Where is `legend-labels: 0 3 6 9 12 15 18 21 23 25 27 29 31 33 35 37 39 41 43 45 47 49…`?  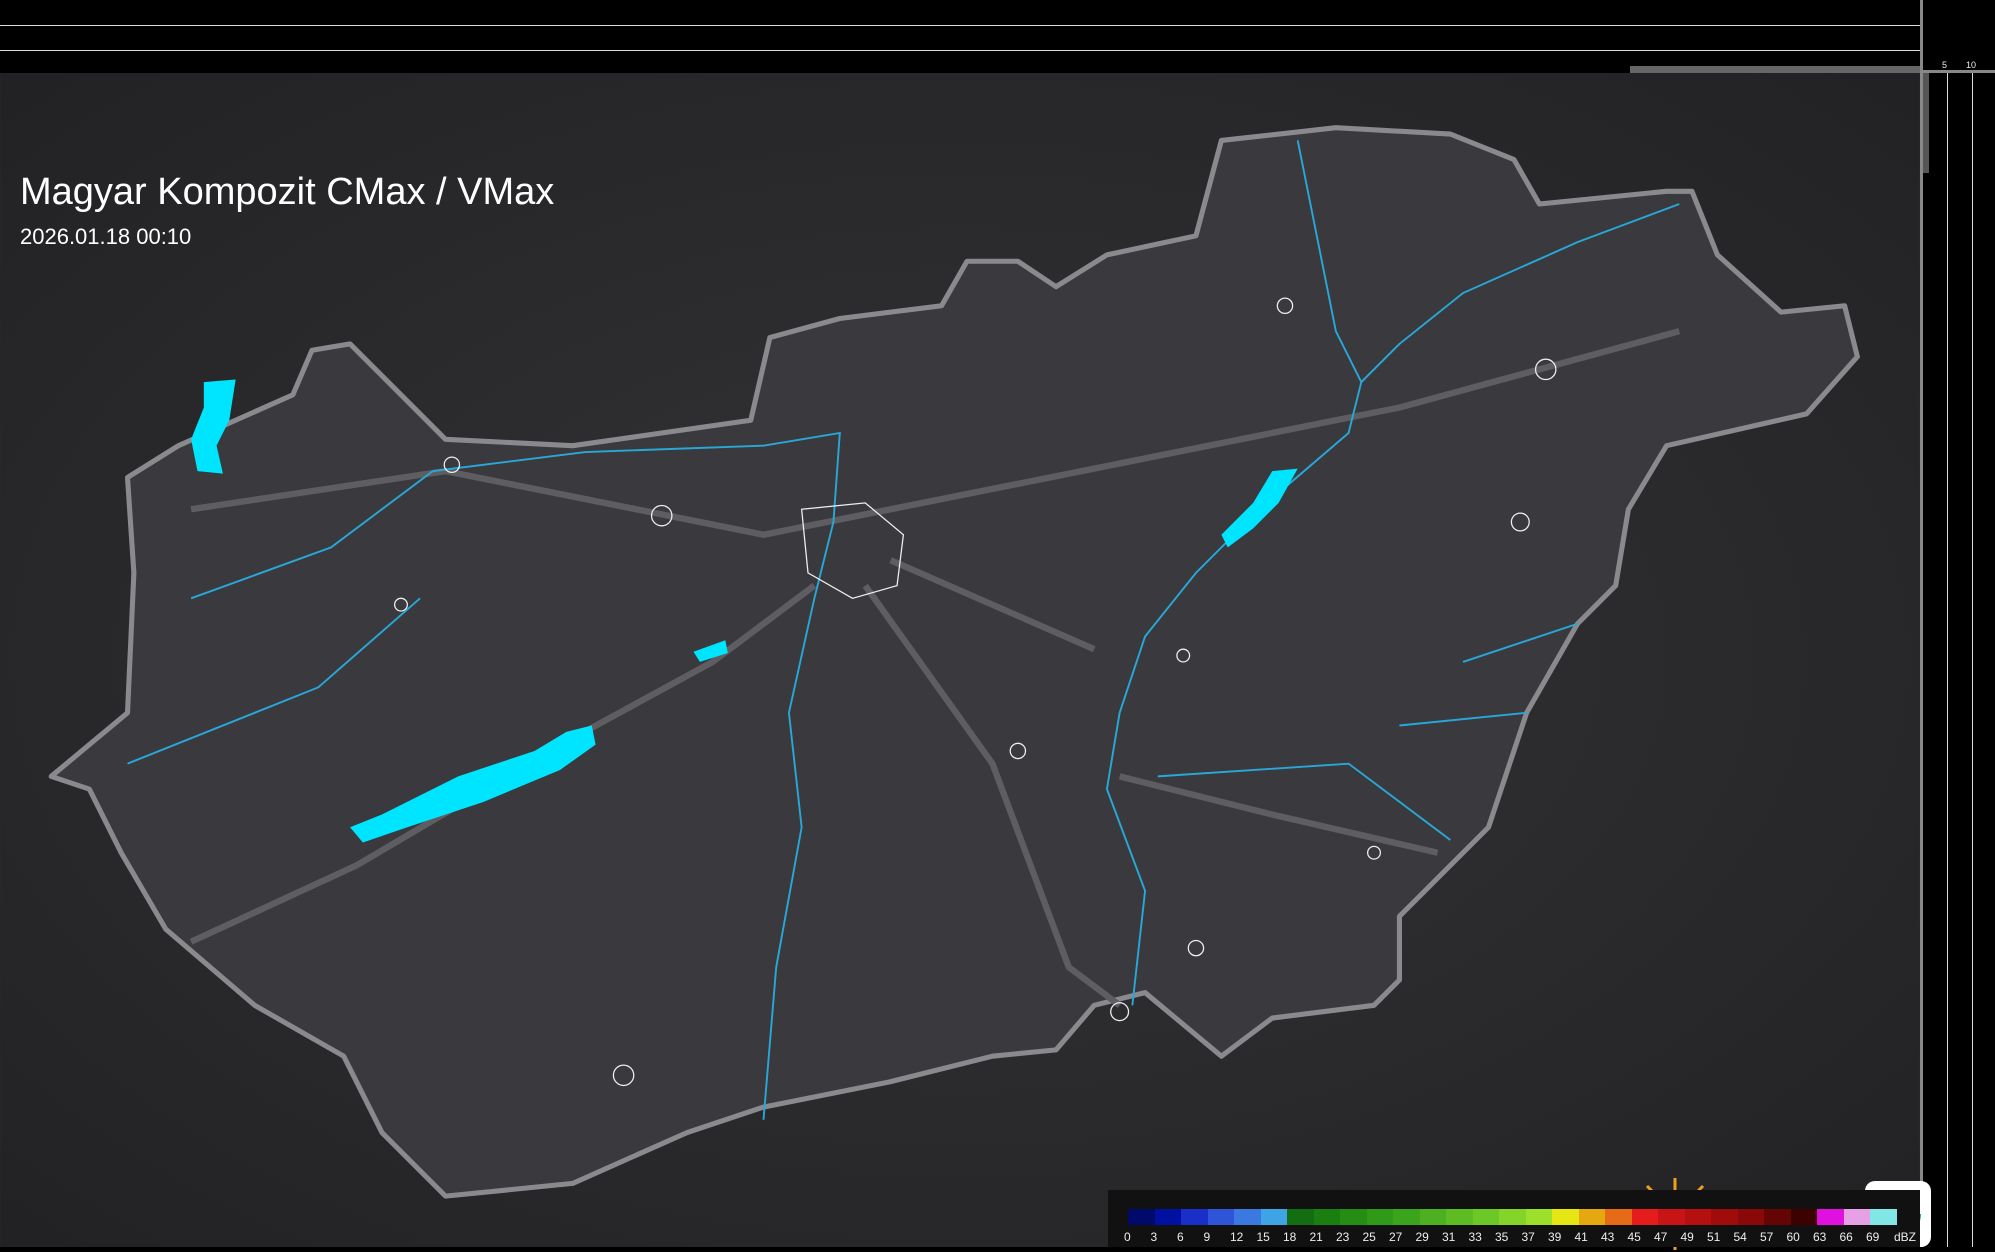 legend-labels: 0 3 6 9 12 15 18 21 23 25 27 29 31 33 35 37 39 41 43 45 47 49… is located at coordinates (1510, 1237).